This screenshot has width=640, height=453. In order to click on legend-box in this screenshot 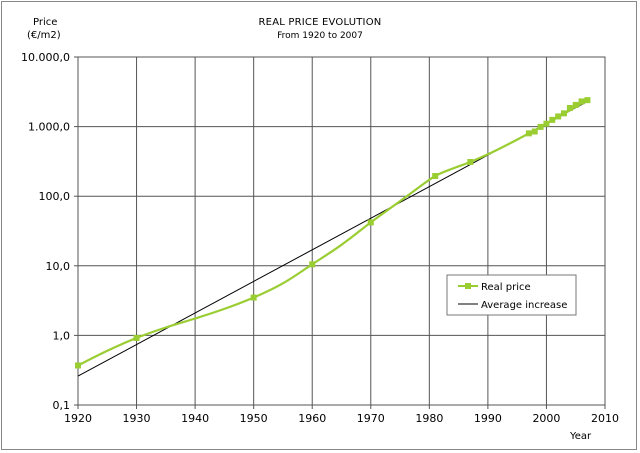, I will do `click(511, 295)`.